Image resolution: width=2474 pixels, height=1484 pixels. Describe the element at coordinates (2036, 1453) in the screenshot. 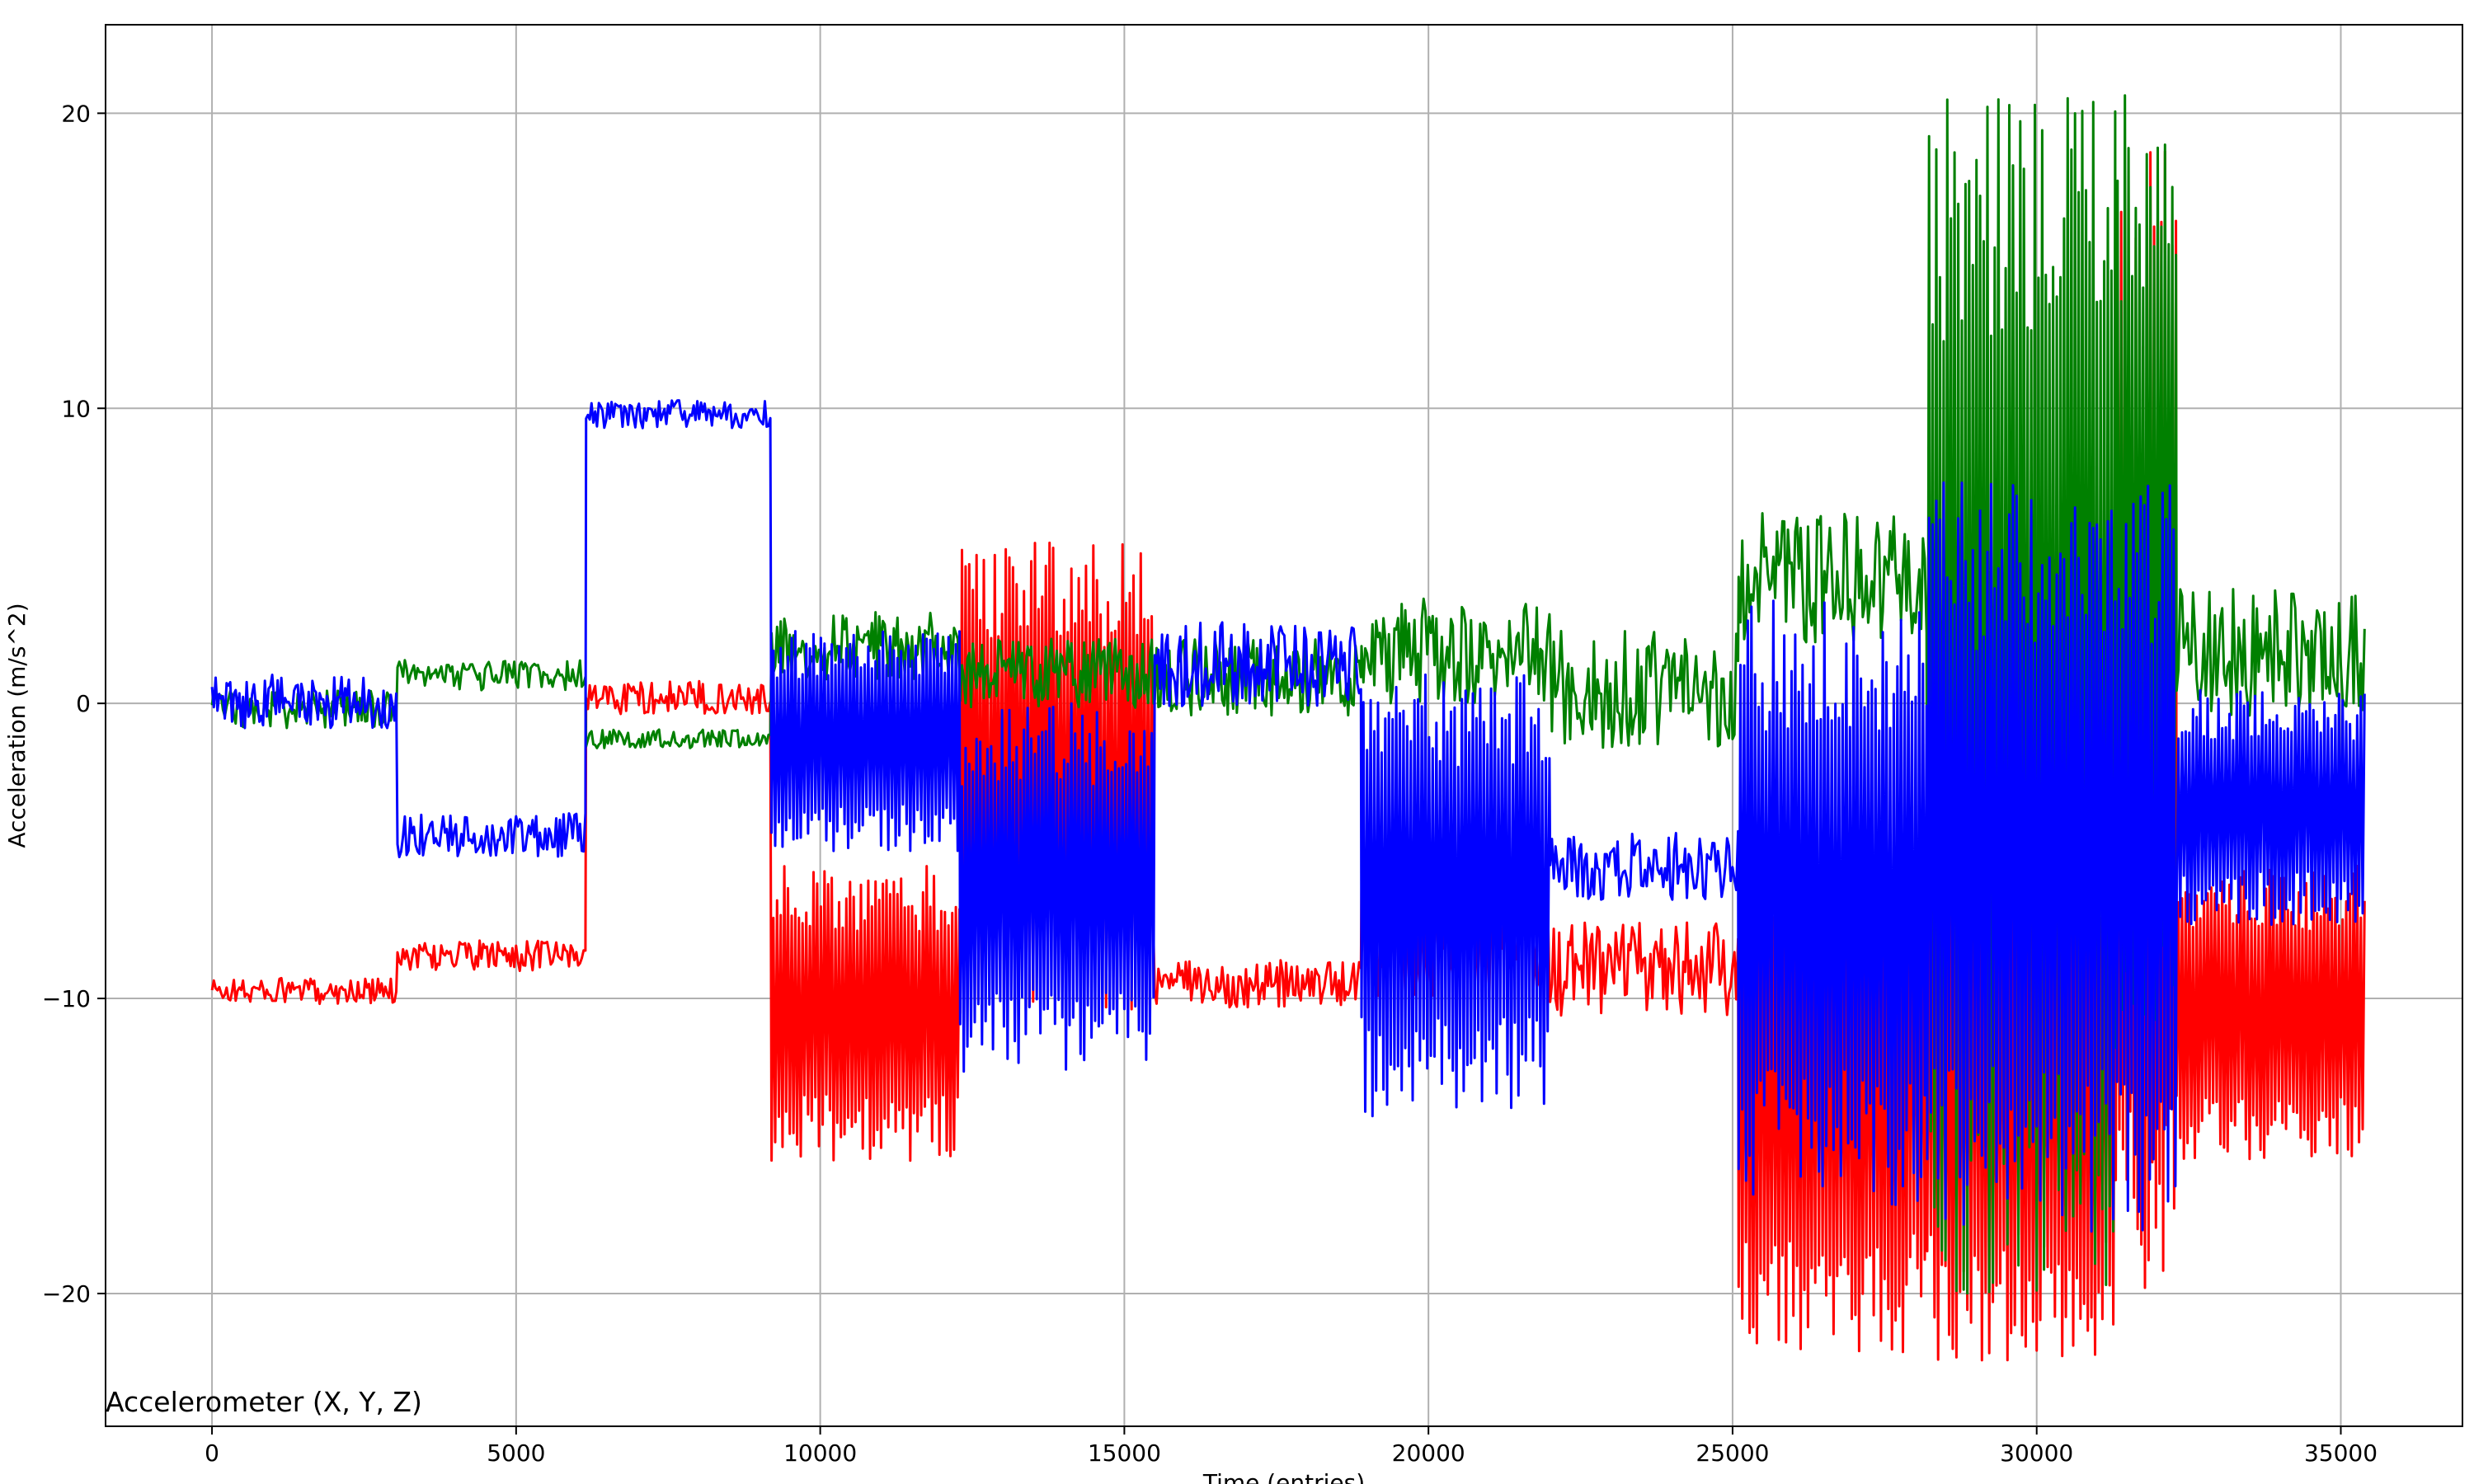

I see `x-tick-label: 30000` at that location.